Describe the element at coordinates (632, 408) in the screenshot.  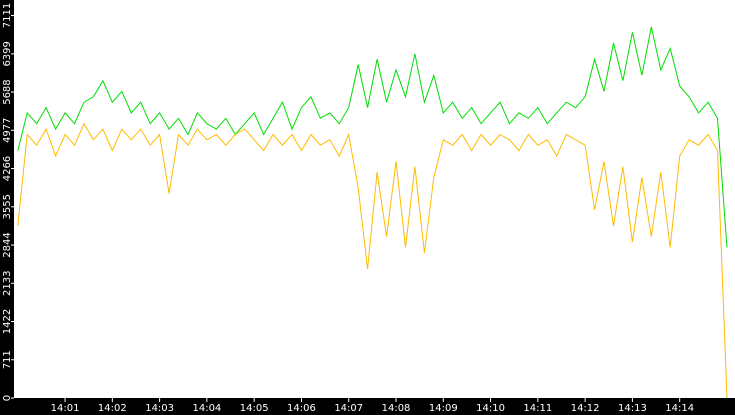
I see `x-tick-label: 14:13` at that location.